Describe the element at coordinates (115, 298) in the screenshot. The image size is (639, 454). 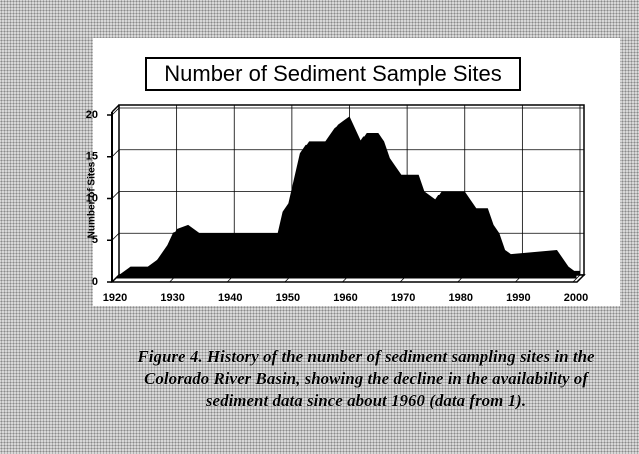
I see `x-tick-label: 1920` at that location.